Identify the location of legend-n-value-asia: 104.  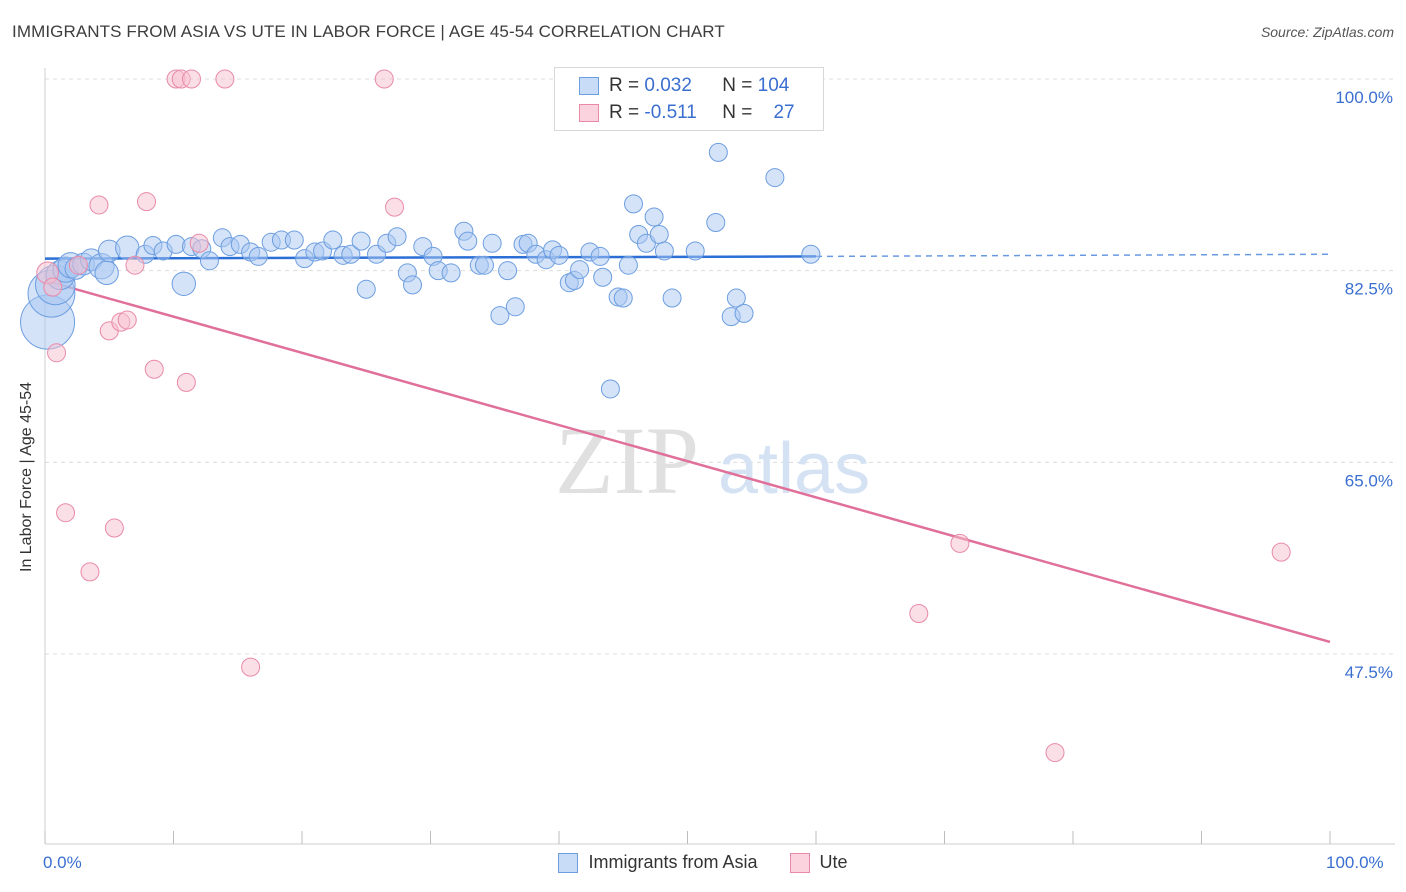
(773, 85).